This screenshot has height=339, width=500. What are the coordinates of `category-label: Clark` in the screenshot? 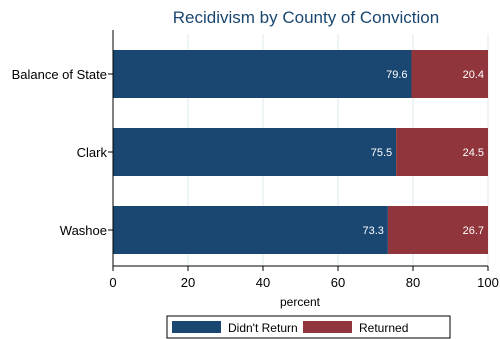 It's located at (92, 152).